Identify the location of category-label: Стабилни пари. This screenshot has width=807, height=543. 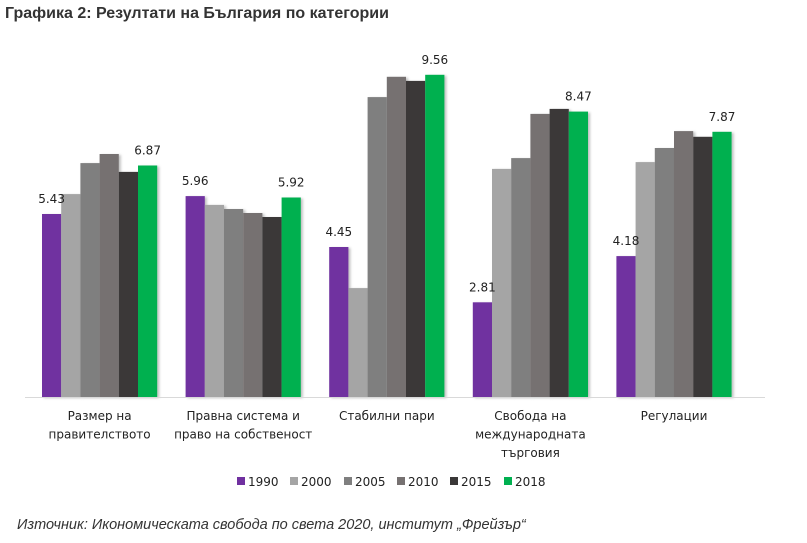
(387, 416).